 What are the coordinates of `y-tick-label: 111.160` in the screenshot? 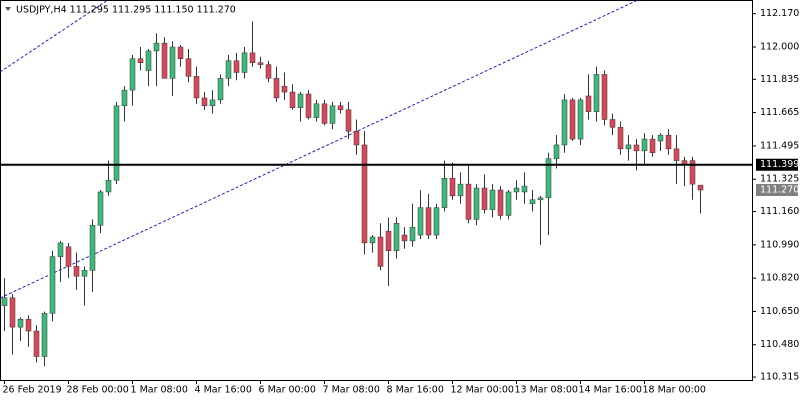 It's located at (779, 211).